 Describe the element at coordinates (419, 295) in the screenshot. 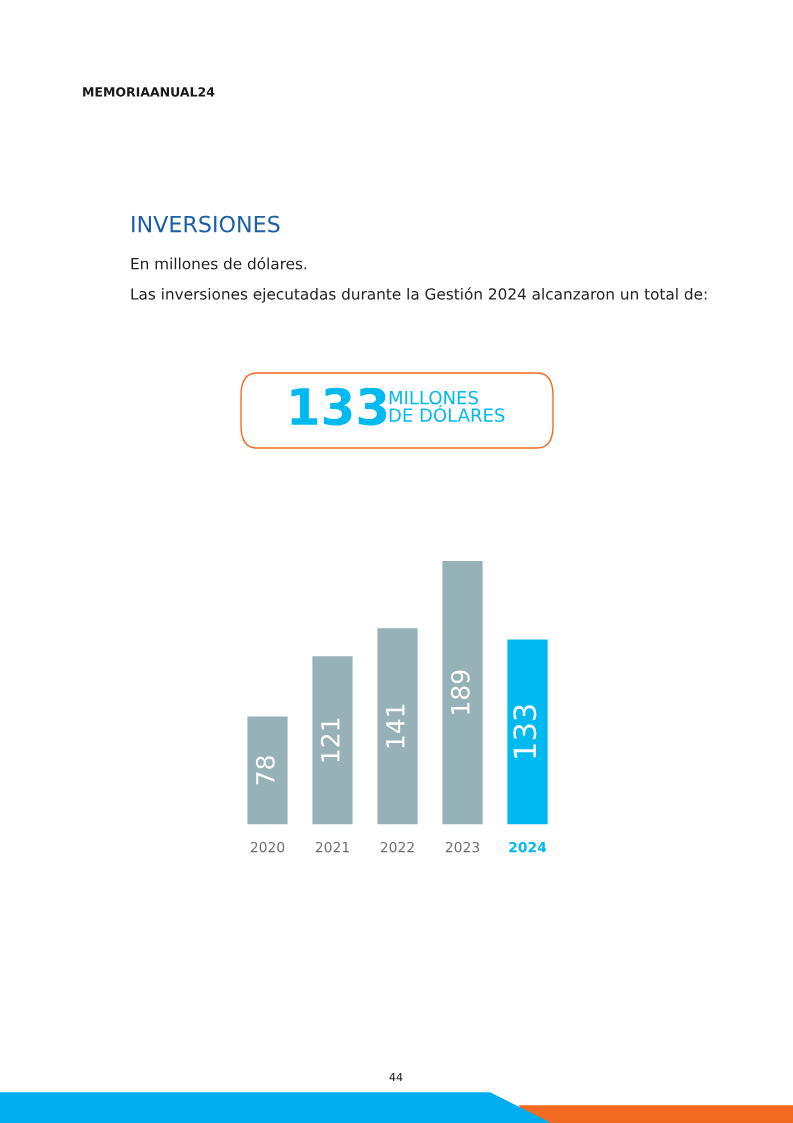

I see `text: Las inversiones ejecutadas durante la Gestión 2024 alcanzaron un total de:` at that location.